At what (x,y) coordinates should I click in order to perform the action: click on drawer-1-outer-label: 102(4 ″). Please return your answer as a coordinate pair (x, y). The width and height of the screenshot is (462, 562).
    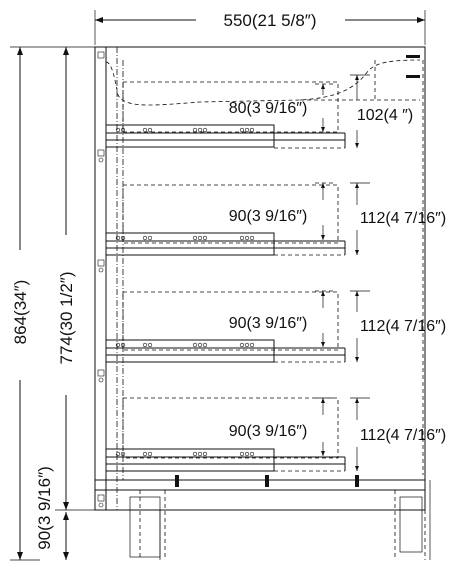
    Looking at the image, I should click on (385, 115).